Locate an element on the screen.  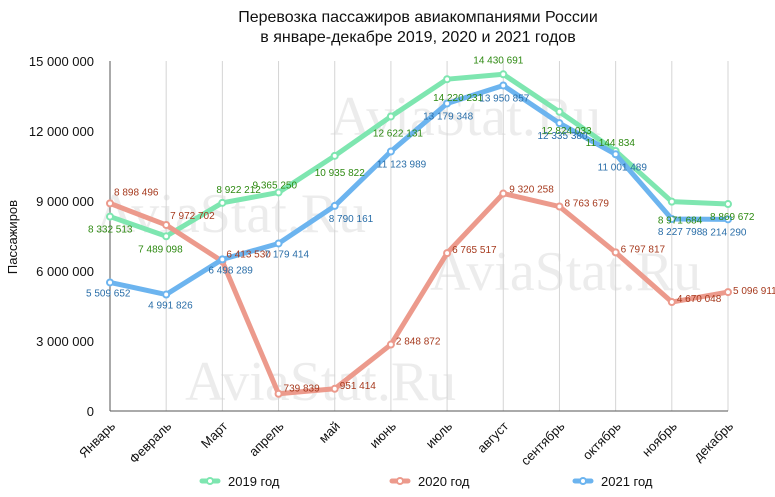
x-tick-label-7: август is located at coordinates (492, 436).